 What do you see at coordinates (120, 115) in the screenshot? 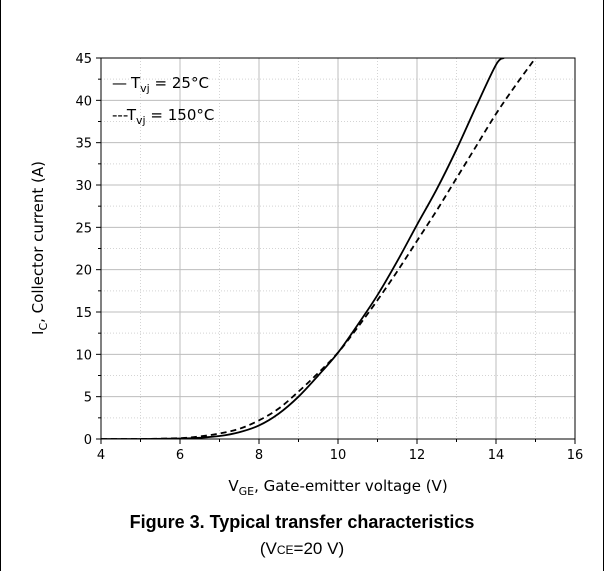
I see `legend-marker-150c: ---` at bounding box center [120, 115].